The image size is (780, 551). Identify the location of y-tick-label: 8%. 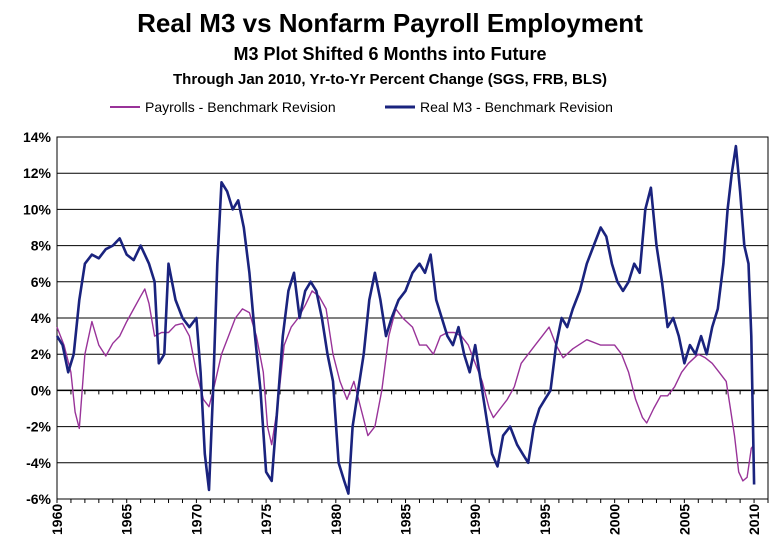
(41, 246).